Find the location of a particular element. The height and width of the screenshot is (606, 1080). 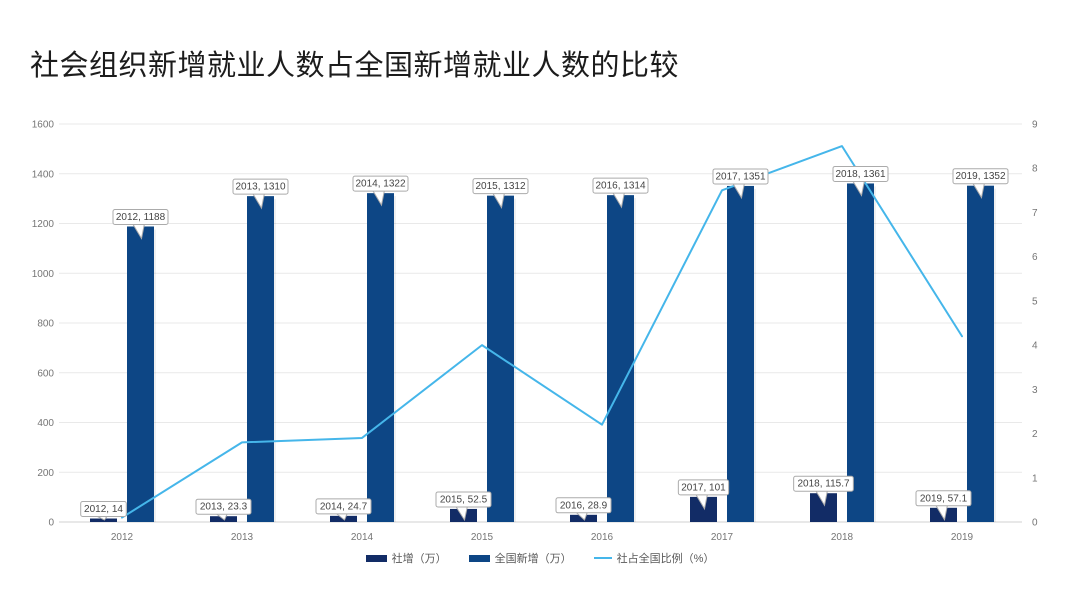

callout-social-text: 2017, 101 is located at coordinates (703, 487).